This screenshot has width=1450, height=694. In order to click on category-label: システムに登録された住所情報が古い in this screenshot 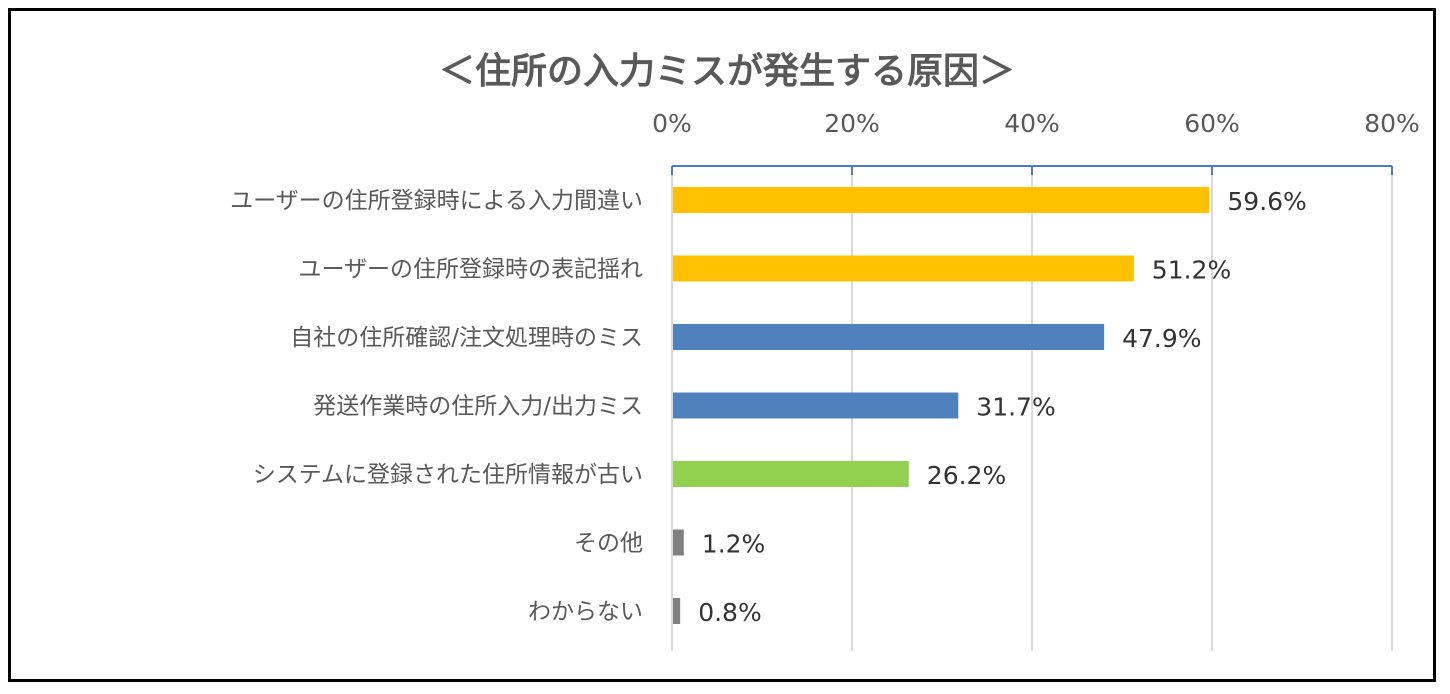, I will do `click(448, 475)`.